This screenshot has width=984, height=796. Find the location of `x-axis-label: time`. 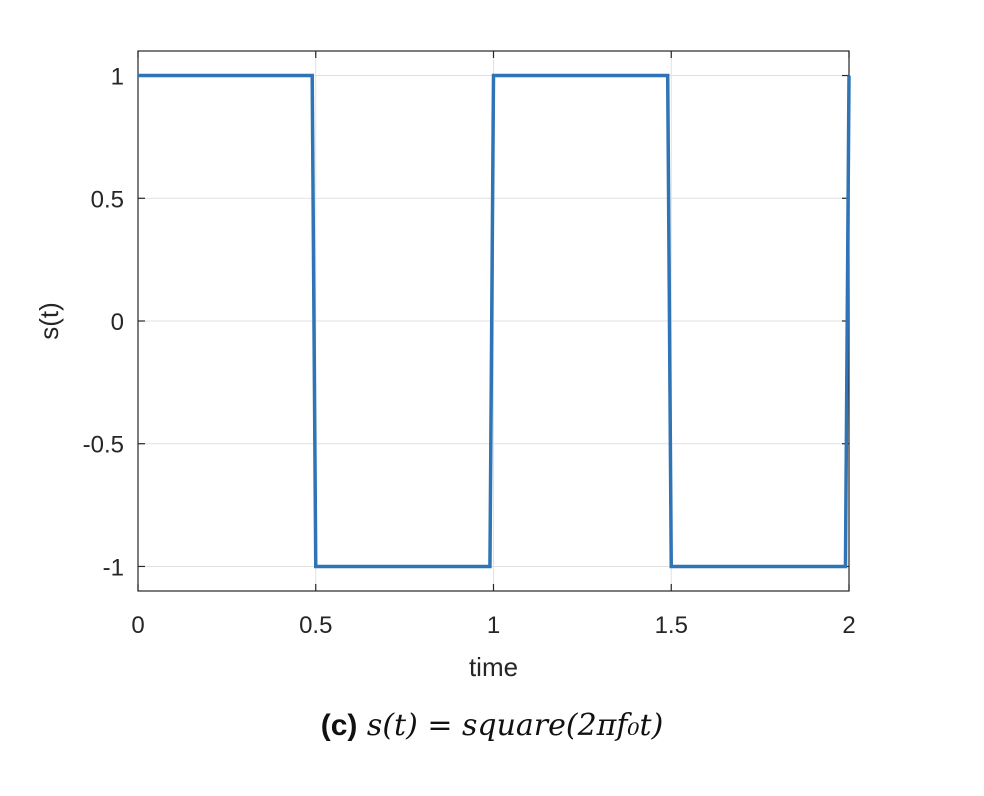

x-axis-label: time is located at coordinates (493, 667).